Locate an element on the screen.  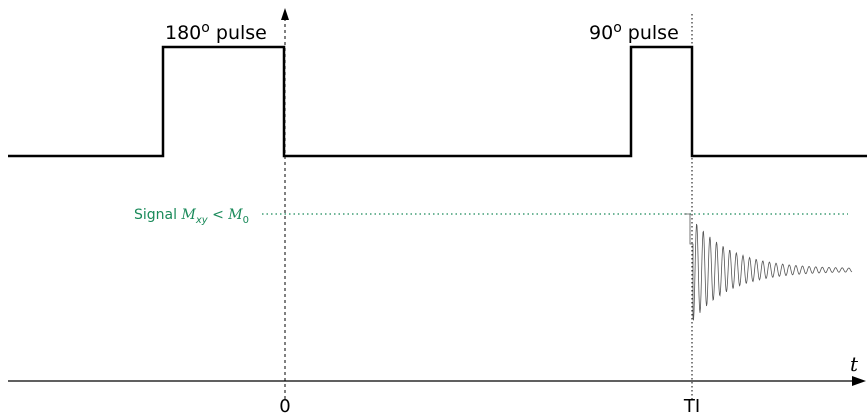
t-axis-label: t is located at coordinates (854, 364).